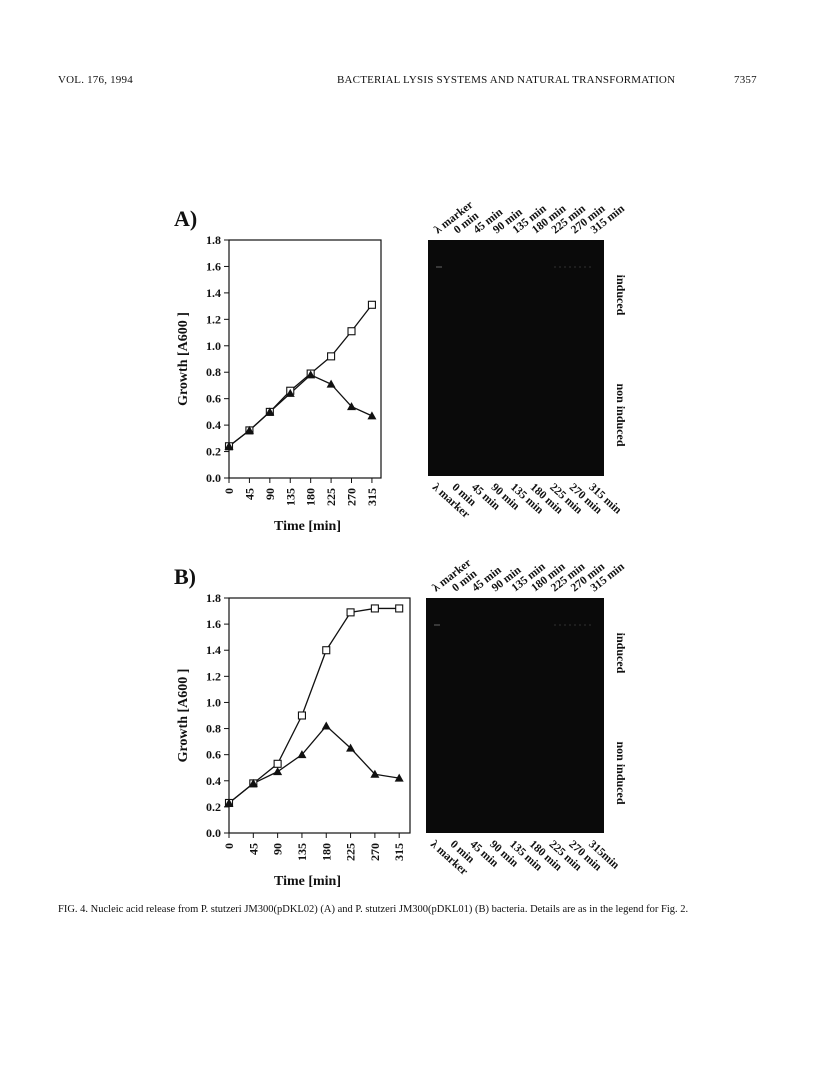 The image size is (816, 1087). Describe the element at coordinates (185, 576) in the screenshot. I see `panel-label: B)` at that location.